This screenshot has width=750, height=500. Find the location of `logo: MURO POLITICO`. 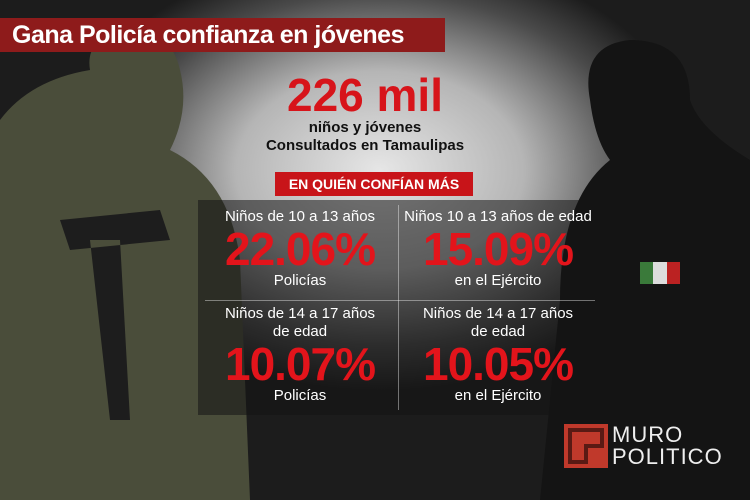

logo: MURO POLITICO is located at coordinates (643, 448).